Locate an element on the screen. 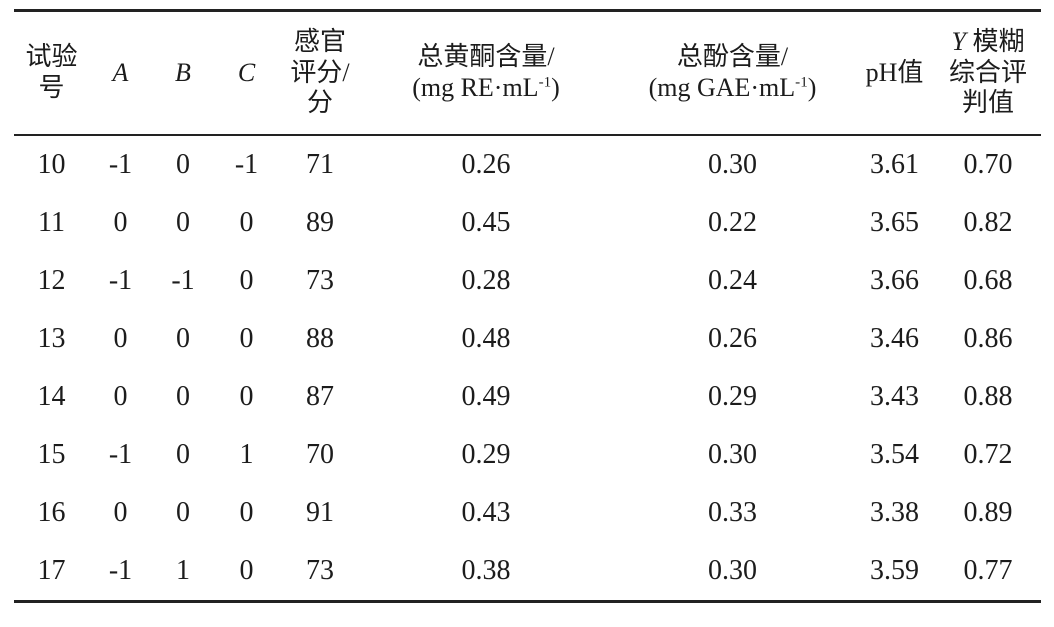 The height and width of the screenshot is (627, 1054). col-header-phenol-name: 总酚含量/ is located at coordinates (732, 57).